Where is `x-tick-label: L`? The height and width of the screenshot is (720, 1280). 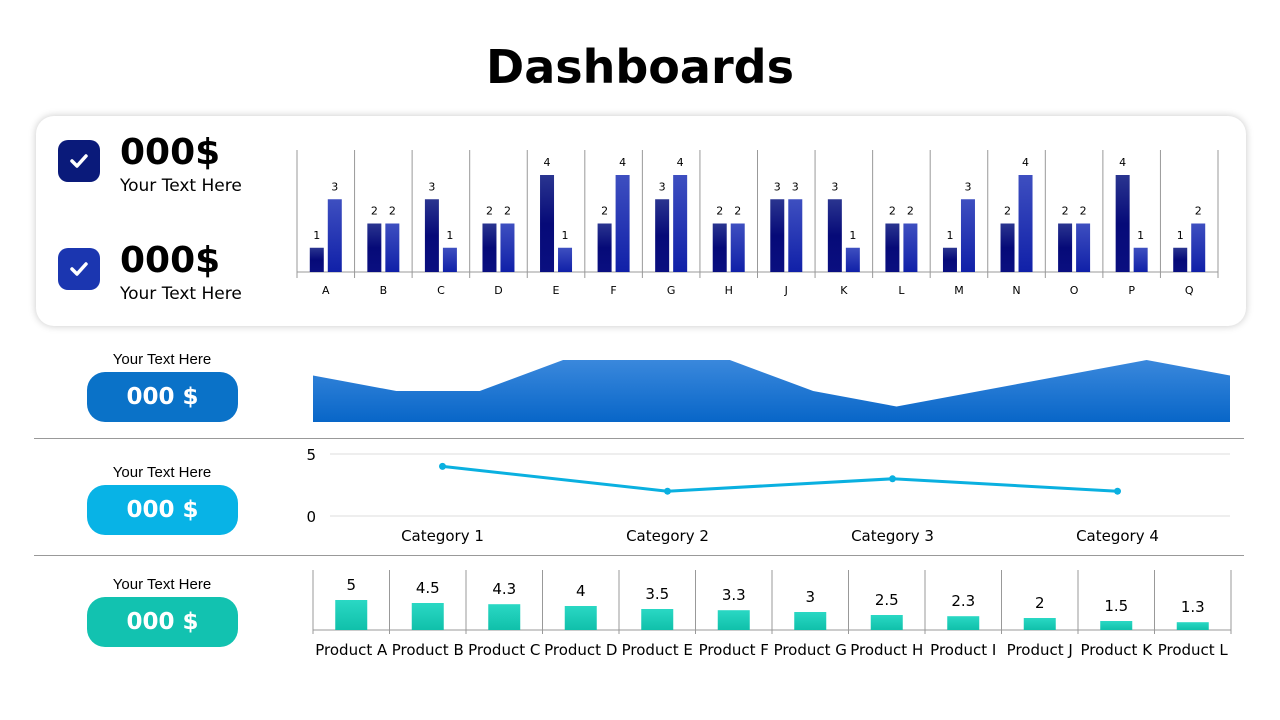
x-tick-label: L is located at coordinates (901, 290).